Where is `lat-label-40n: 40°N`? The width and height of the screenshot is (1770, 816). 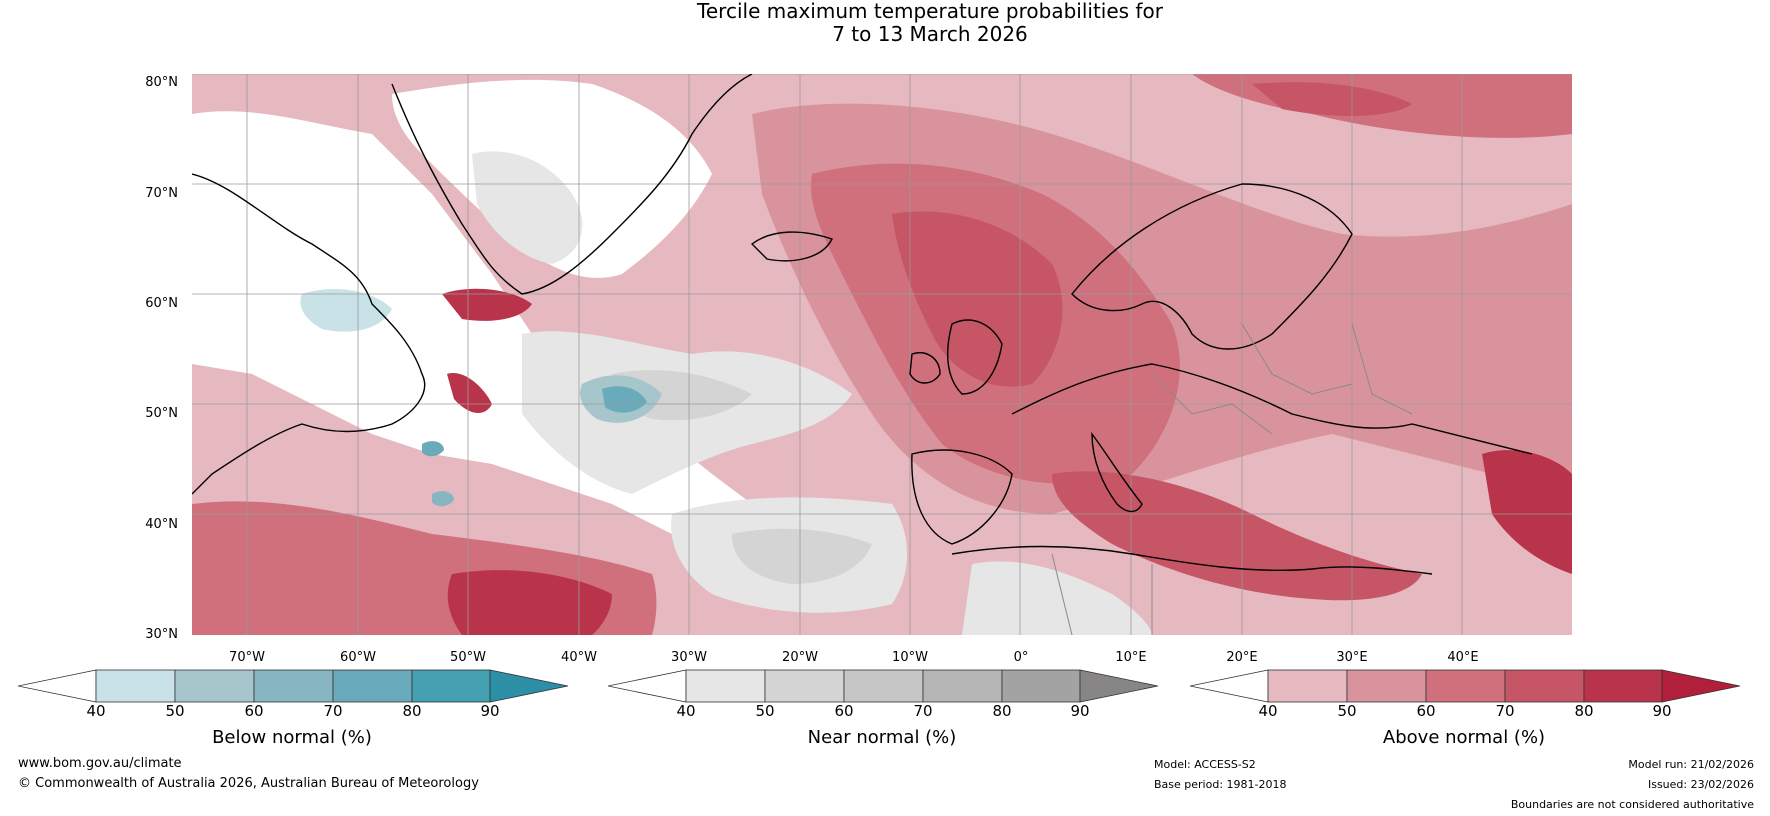 lat-label-40n: 40°N is located at coordinates (161, 524).